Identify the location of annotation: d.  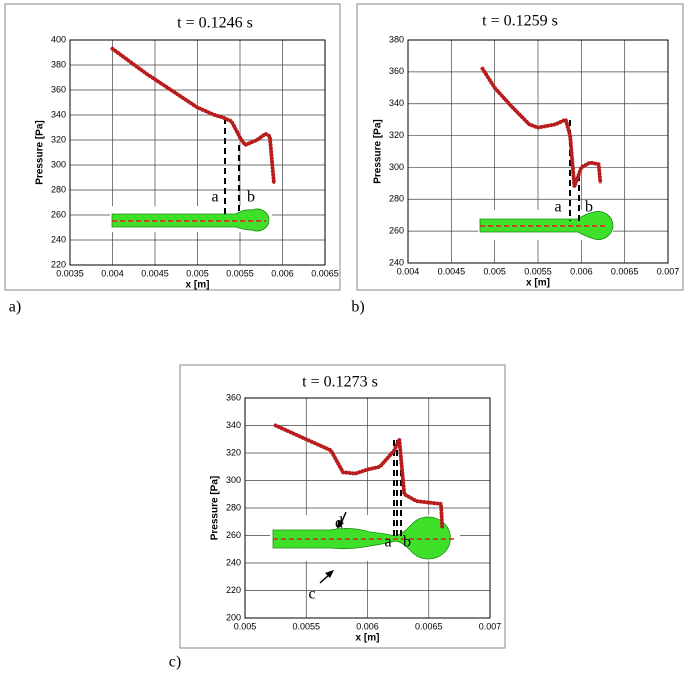
(339, 523).